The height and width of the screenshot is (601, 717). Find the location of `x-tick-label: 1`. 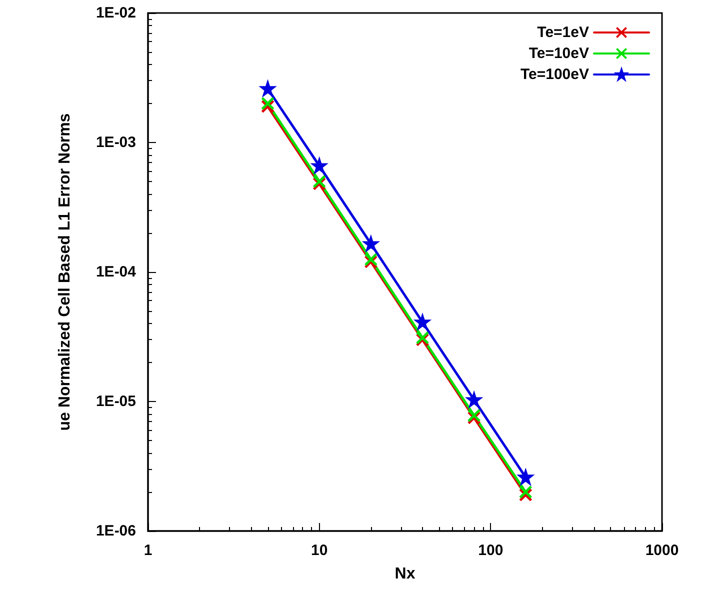

x-tick-label: 1 is located at coordinates (148, 550).